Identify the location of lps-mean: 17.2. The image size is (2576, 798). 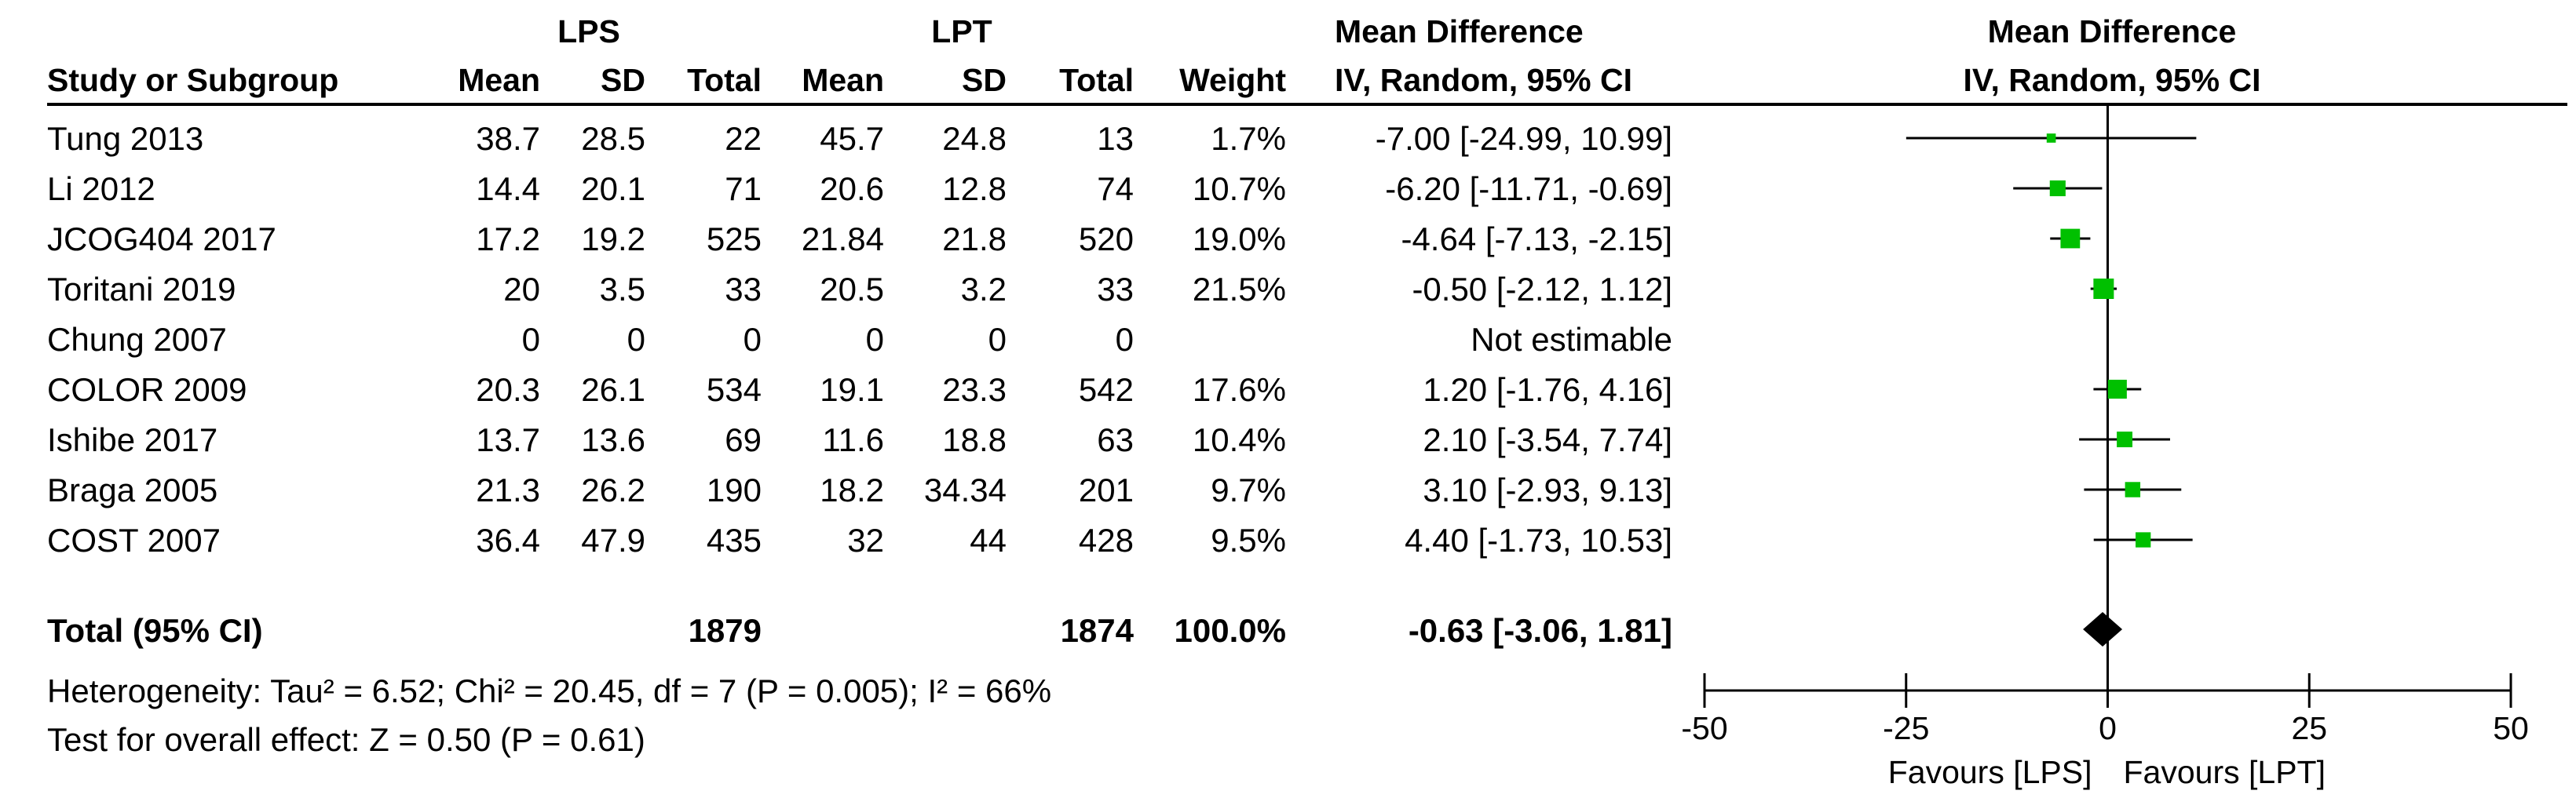
(508, 238).